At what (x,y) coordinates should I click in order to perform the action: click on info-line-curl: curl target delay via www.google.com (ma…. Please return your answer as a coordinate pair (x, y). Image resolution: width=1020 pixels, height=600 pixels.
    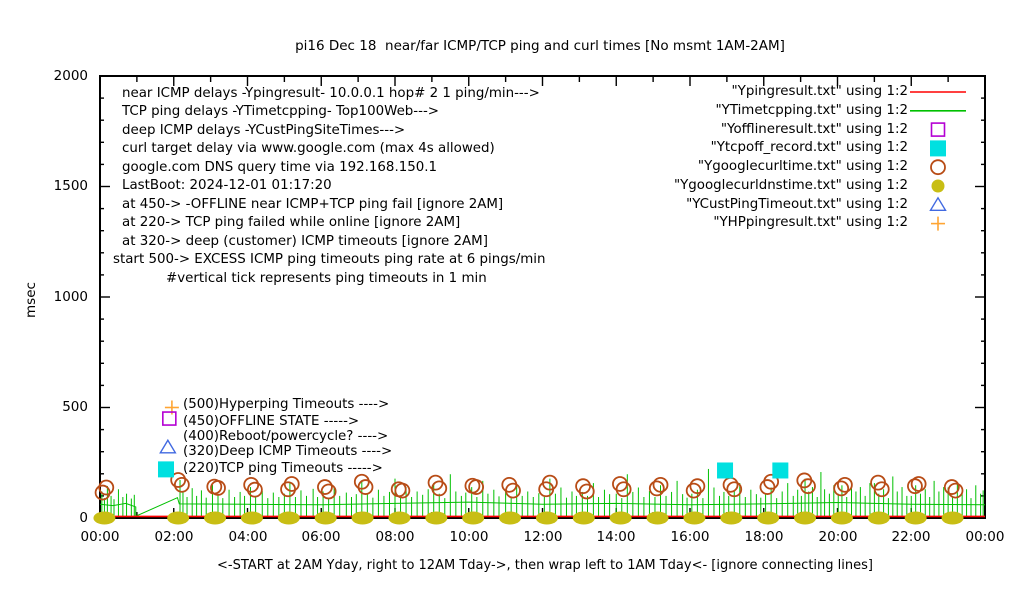
    Looking at the image, I should click on (308, 149).